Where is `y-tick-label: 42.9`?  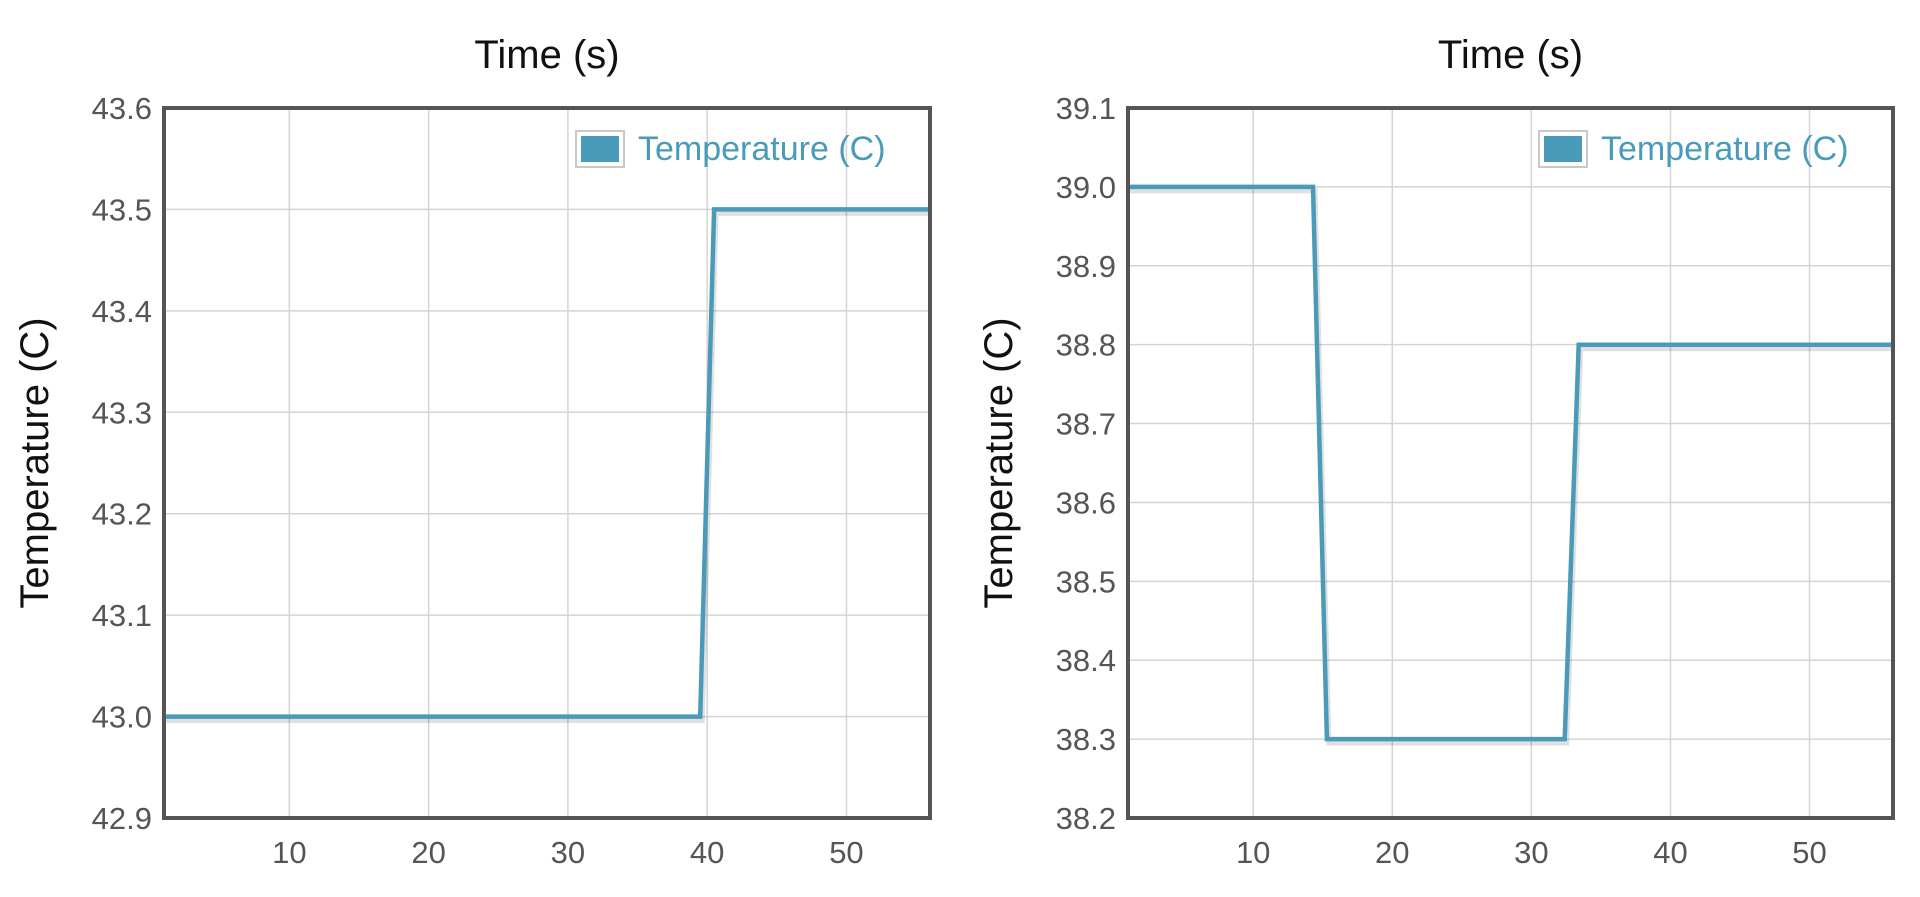
y-tick-label: 42.9 is located at coordinates (122, 818).